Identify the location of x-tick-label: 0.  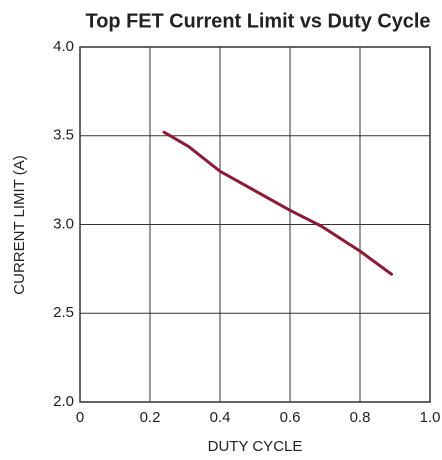
(80, 417).